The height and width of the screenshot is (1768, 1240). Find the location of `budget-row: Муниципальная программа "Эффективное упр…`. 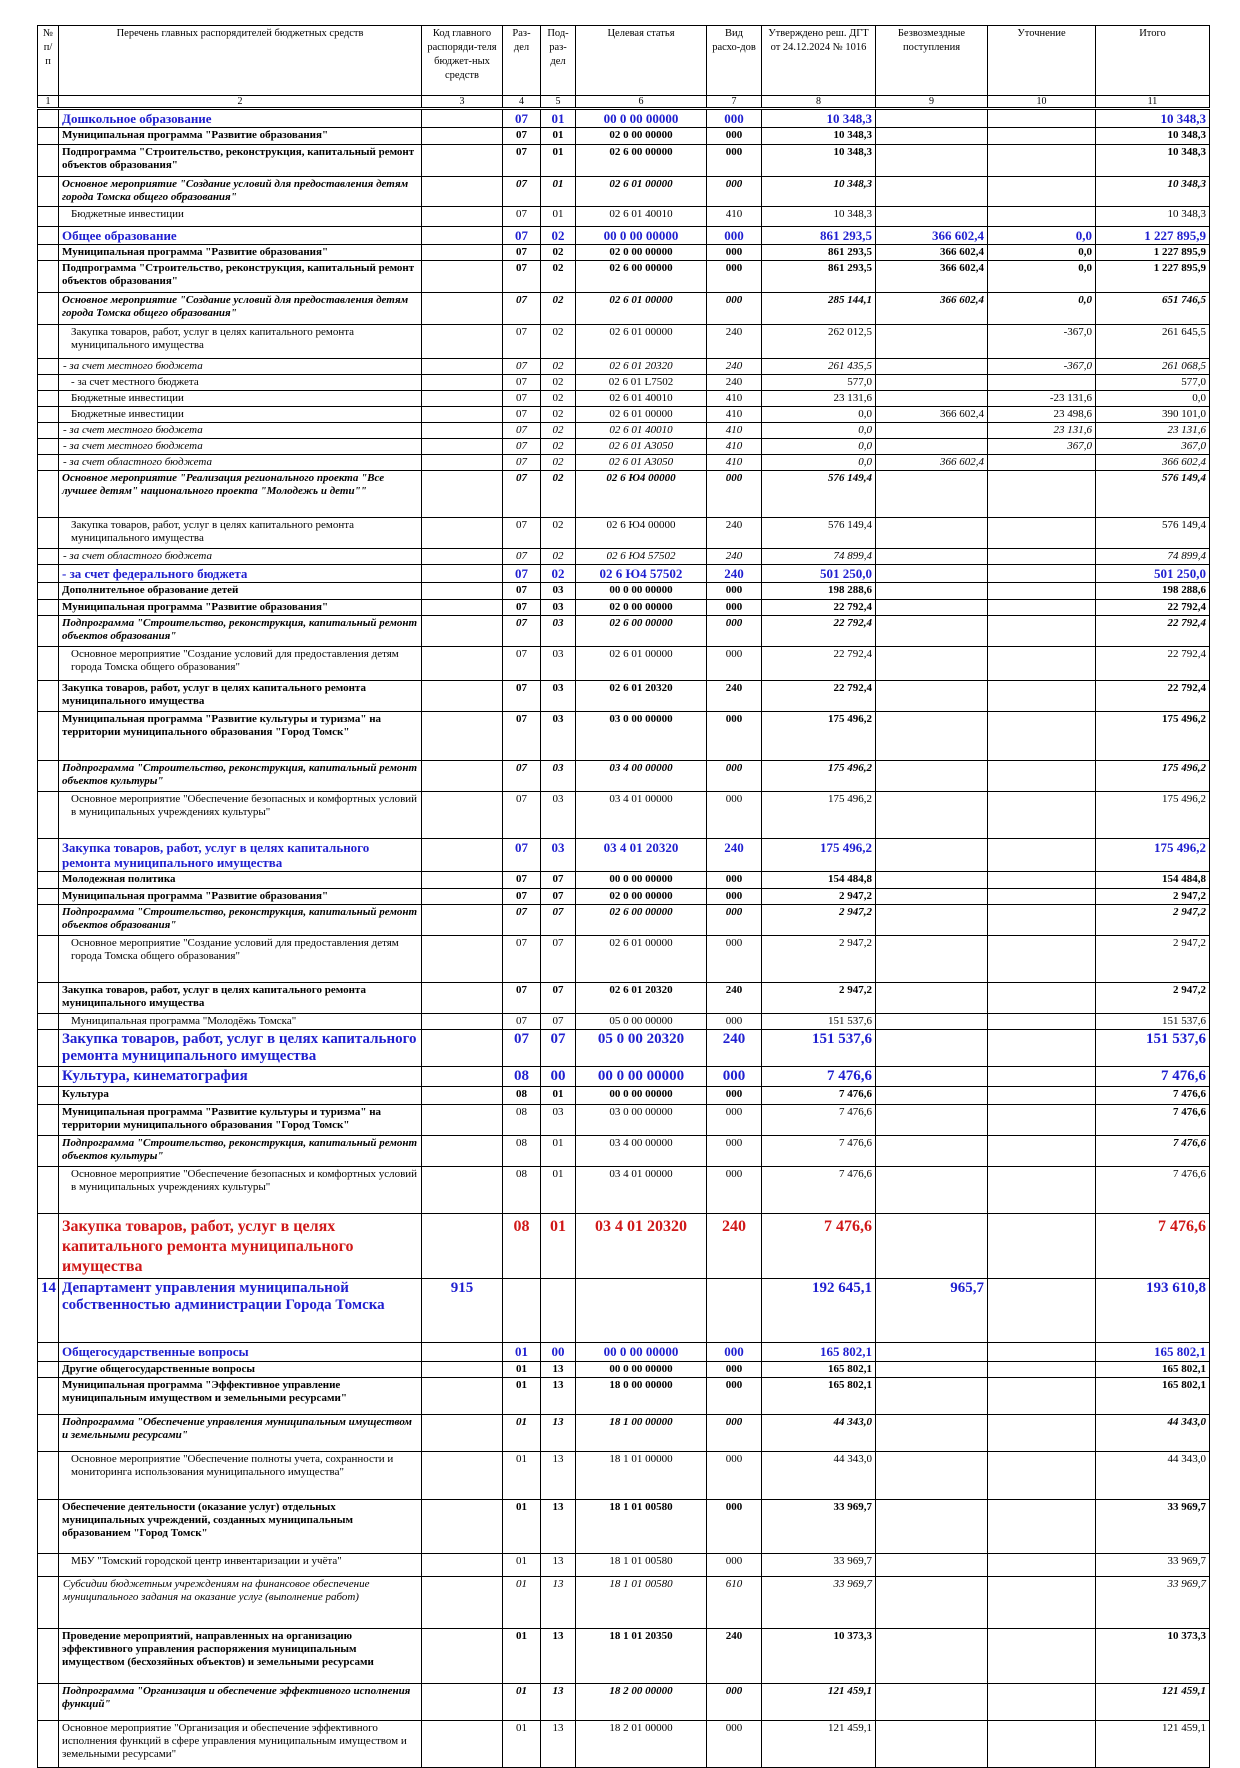

budget-row: Муниципальная программа "Эффективное упр… is located at coordinates (623, 1396).